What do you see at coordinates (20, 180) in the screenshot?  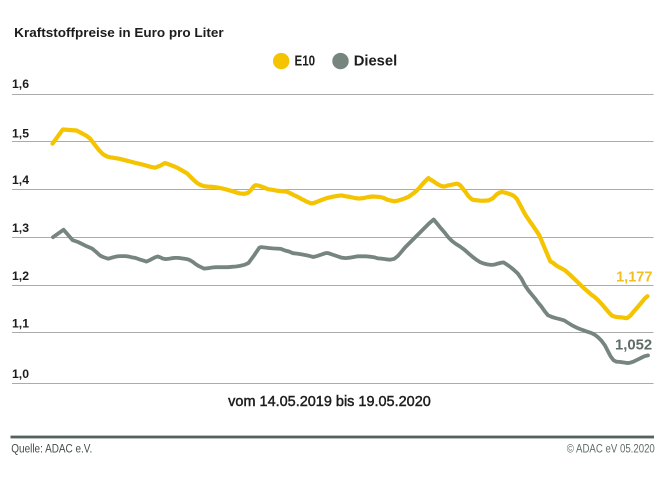 I see `svg-text: 1,4` at bounding box center [20, 180].